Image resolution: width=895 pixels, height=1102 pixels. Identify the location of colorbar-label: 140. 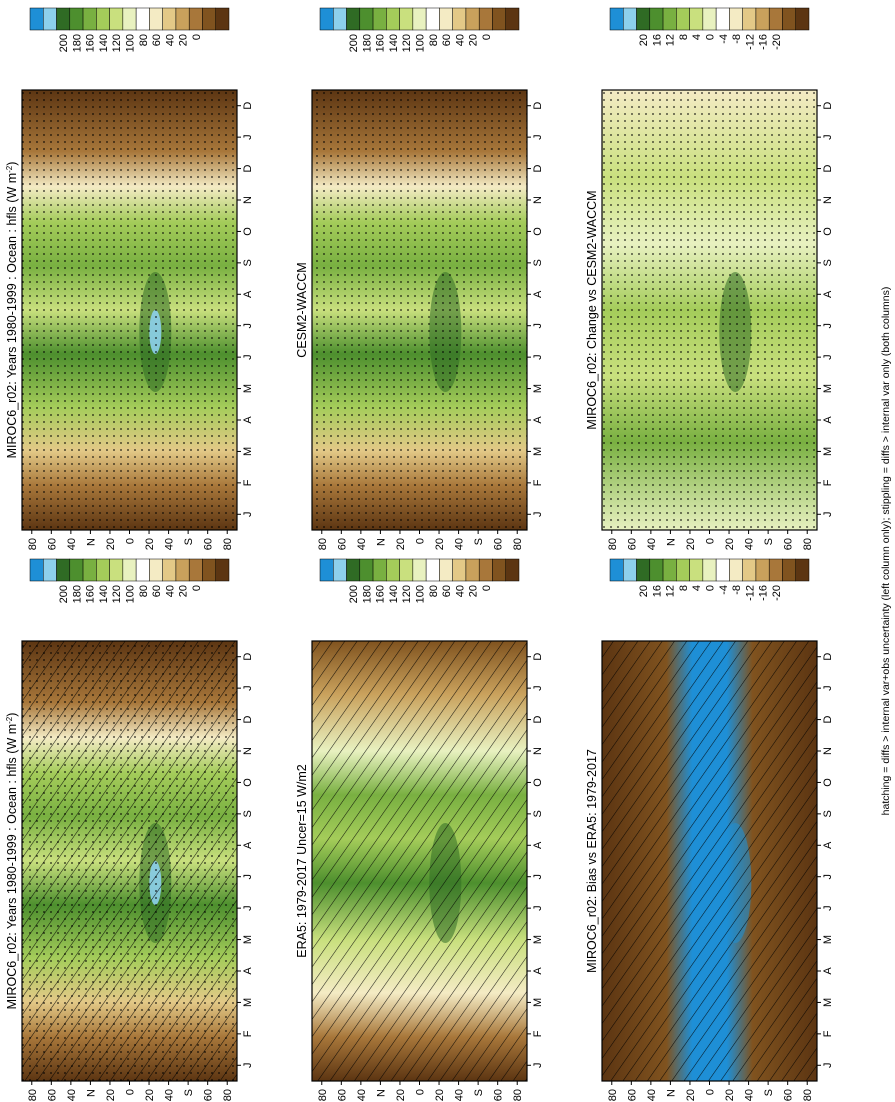
(394, 43).